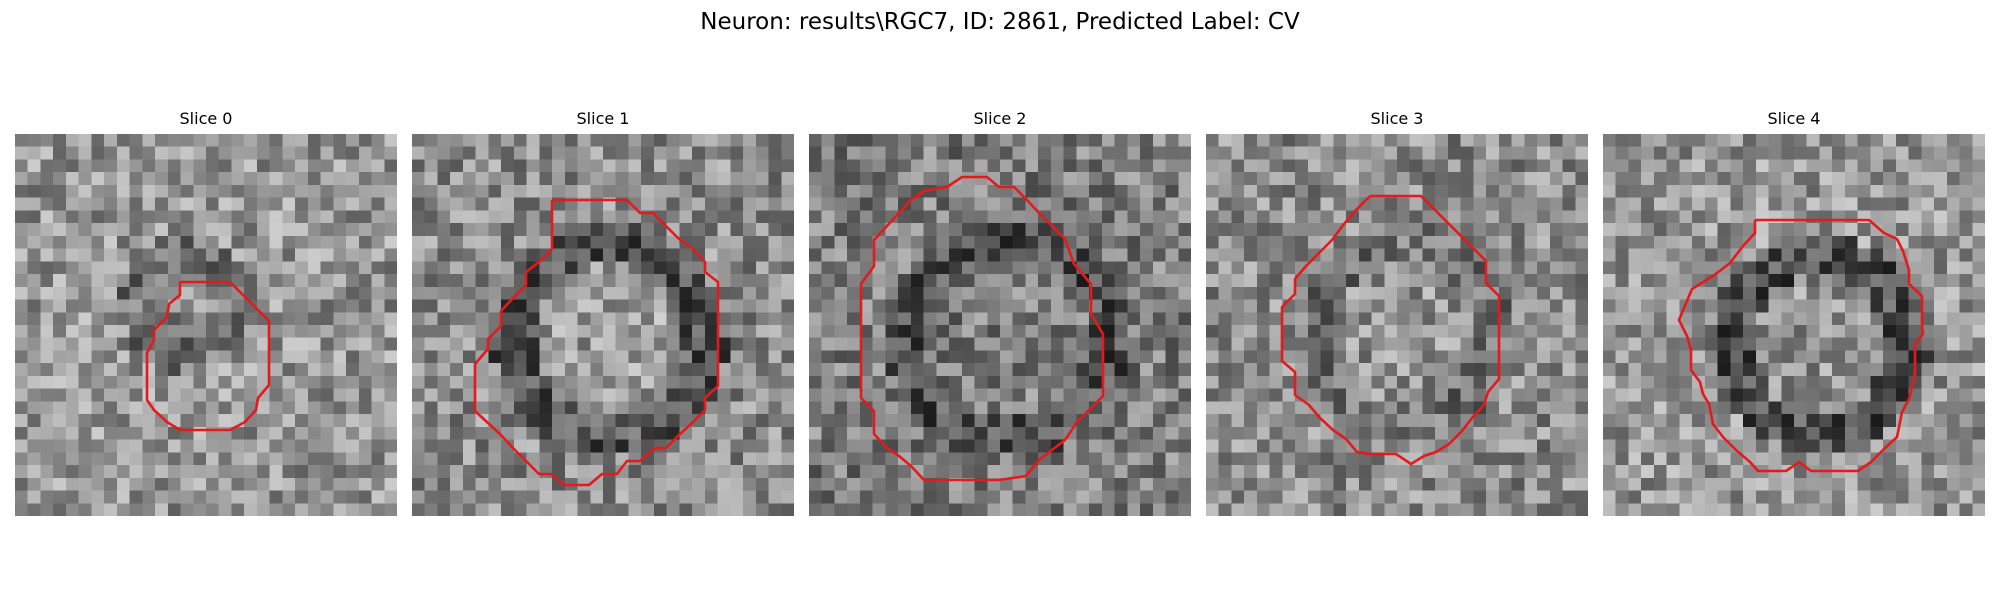  I want to click on slice-title: Slice 3, so click(1397, 118).